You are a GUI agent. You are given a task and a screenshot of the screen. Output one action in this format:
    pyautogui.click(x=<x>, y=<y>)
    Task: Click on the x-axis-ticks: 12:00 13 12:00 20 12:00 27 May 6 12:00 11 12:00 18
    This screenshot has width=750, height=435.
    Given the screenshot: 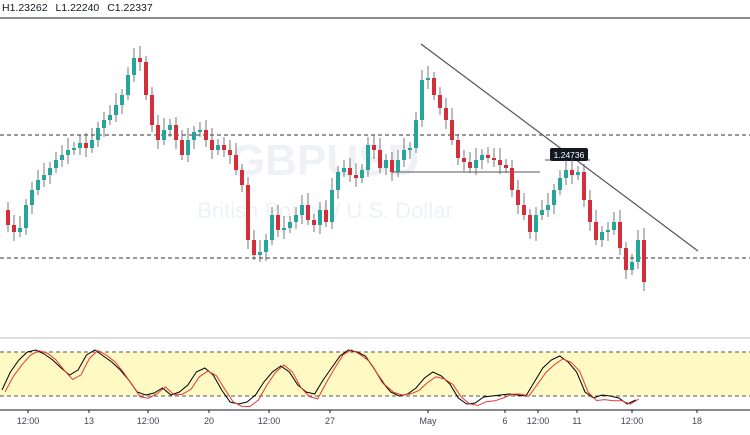 What is the action you would take?
    pyautogui.click(x=359, y=418)
    